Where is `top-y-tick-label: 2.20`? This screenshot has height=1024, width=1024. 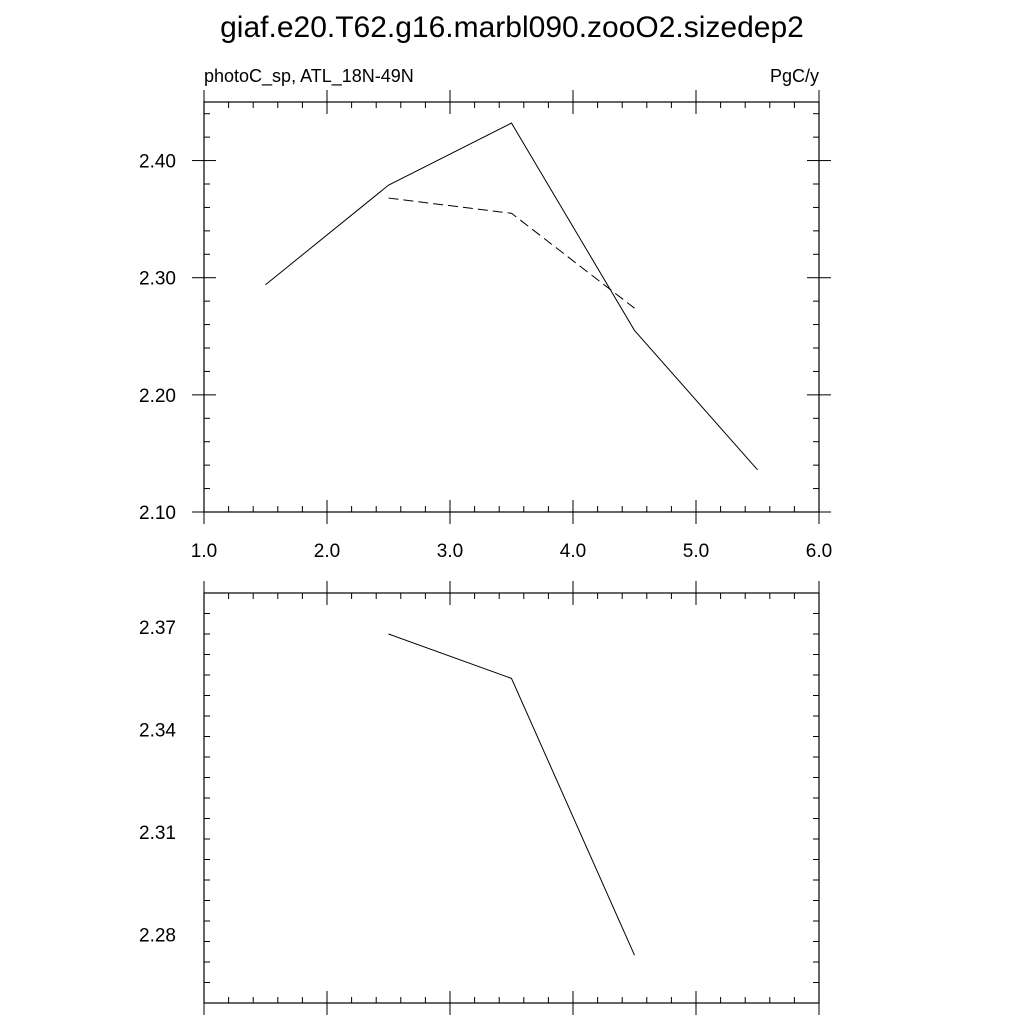
top-y-tick-label: 2.20 is located at coordinates (157, 396).